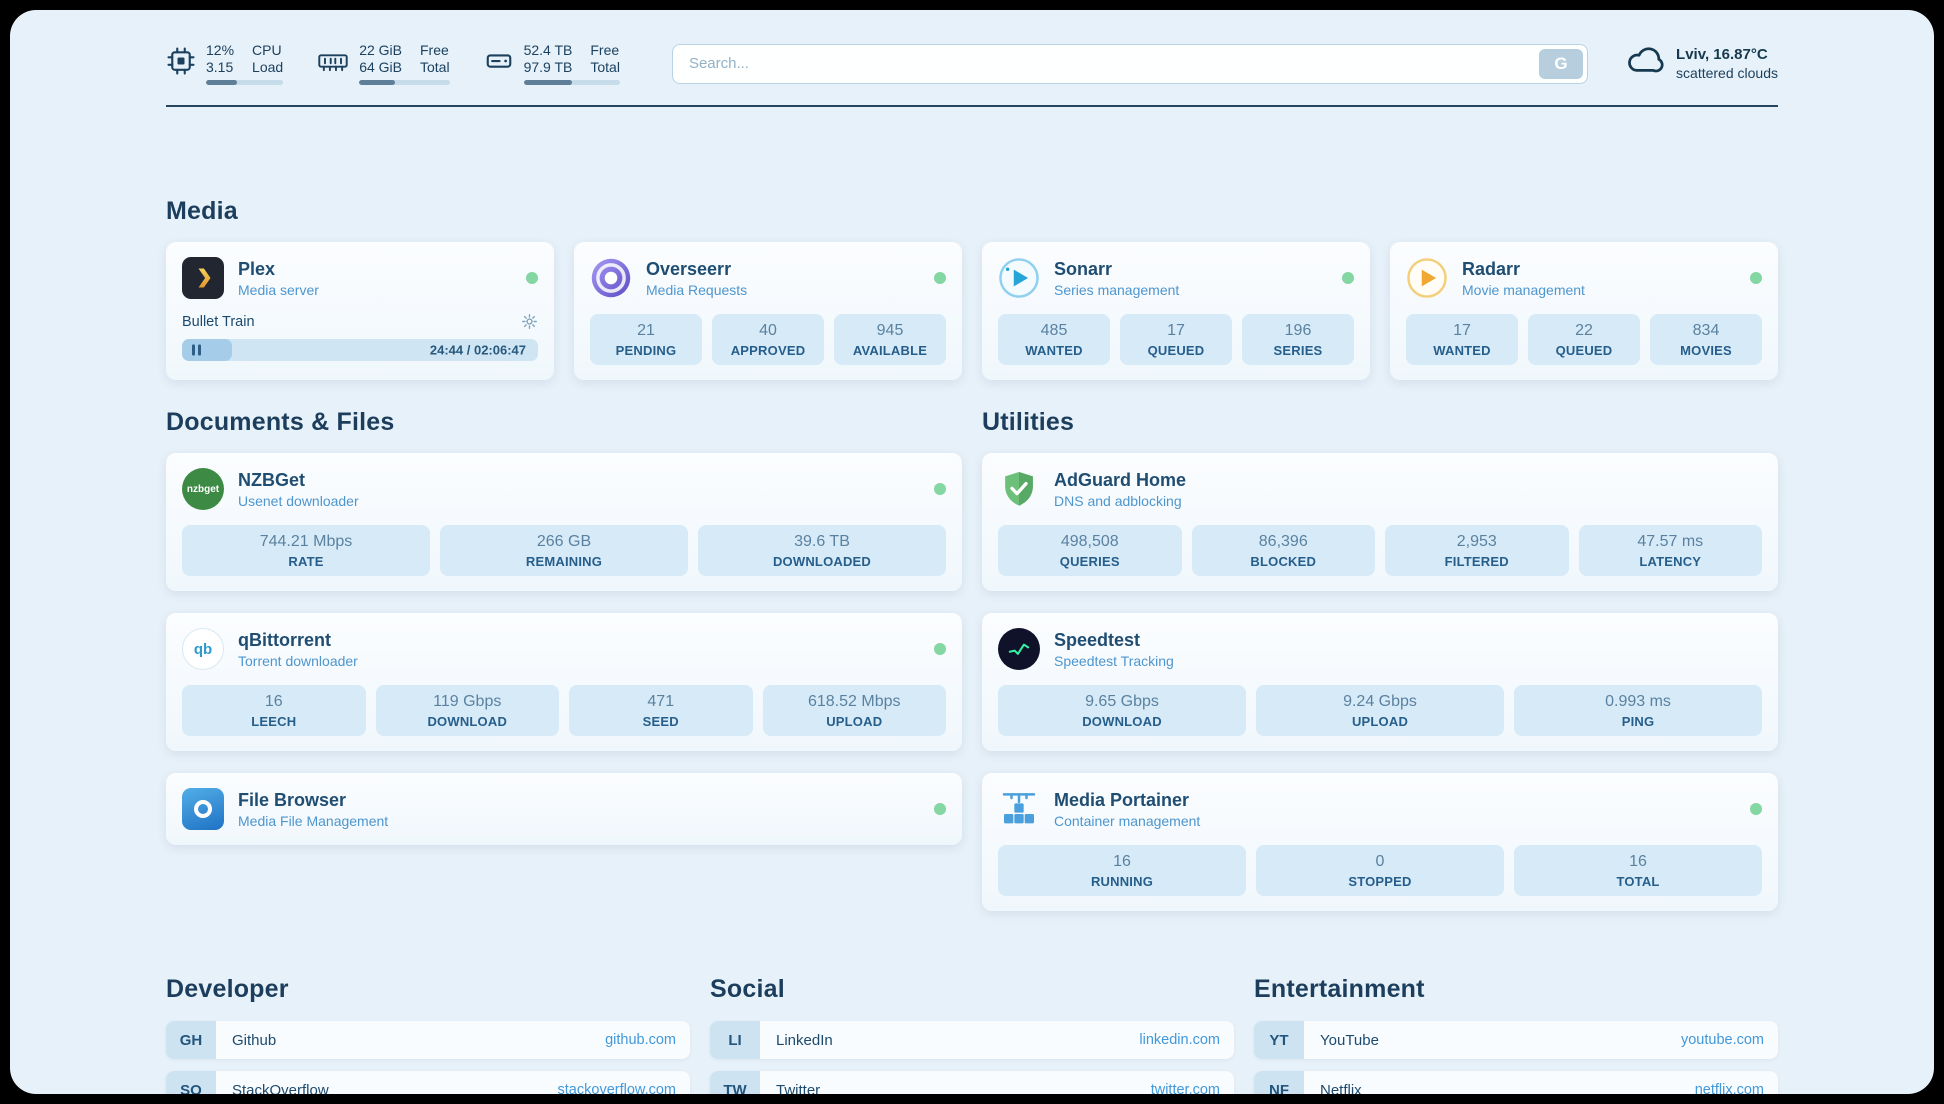  Describe the element at coordinates (1491, 268) in the screenshot. I see `service-name: Radarr` at that location.